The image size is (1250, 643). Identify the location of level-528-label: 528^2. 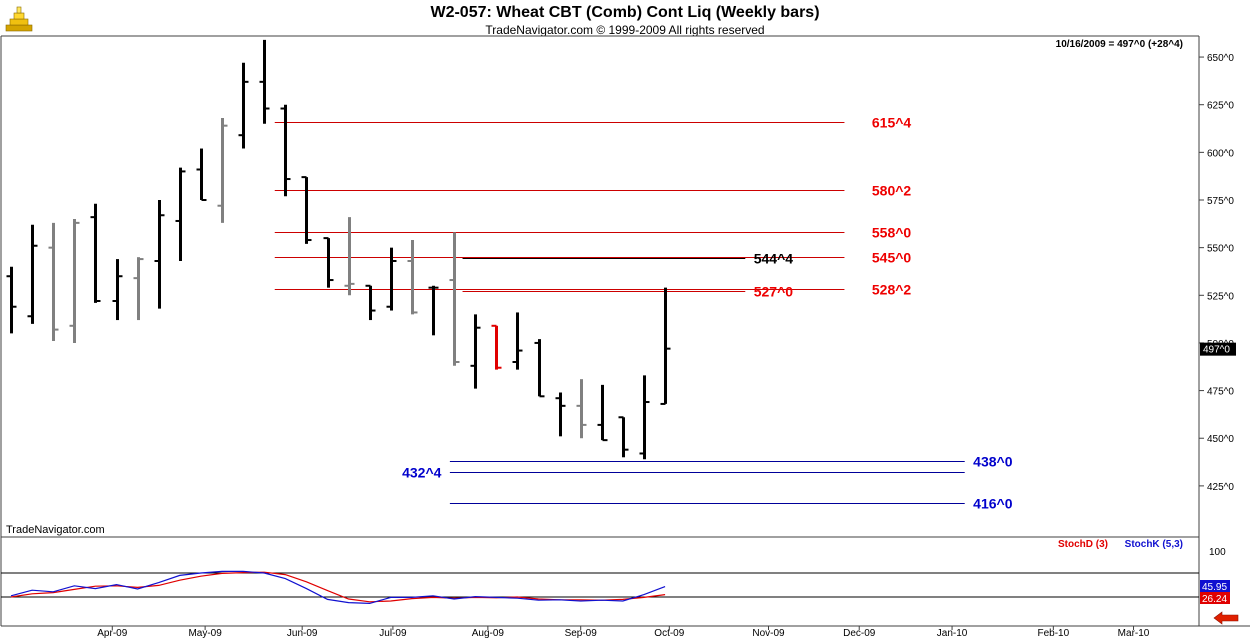
(892, 290).